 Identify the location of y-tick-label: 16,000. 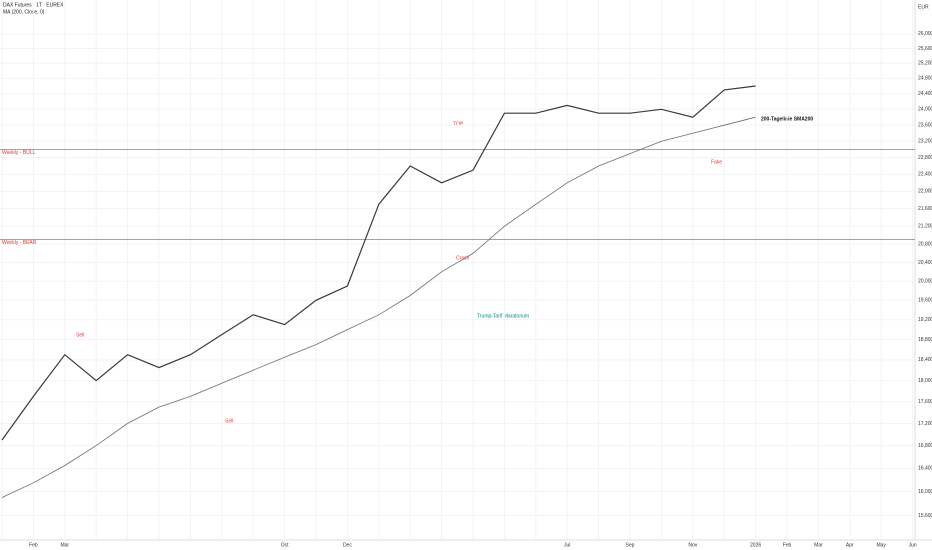
(925, 492).